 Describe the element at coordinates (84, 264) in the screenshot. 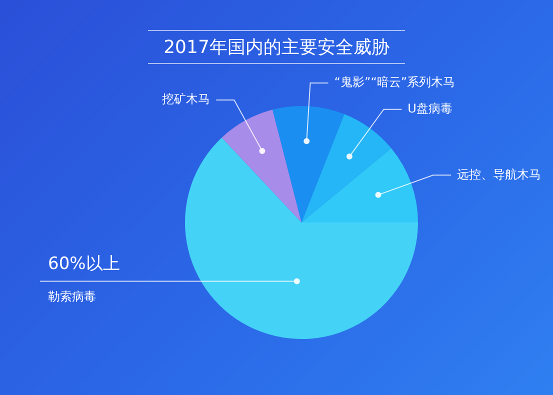

I see `text: 60%以上` at that location.